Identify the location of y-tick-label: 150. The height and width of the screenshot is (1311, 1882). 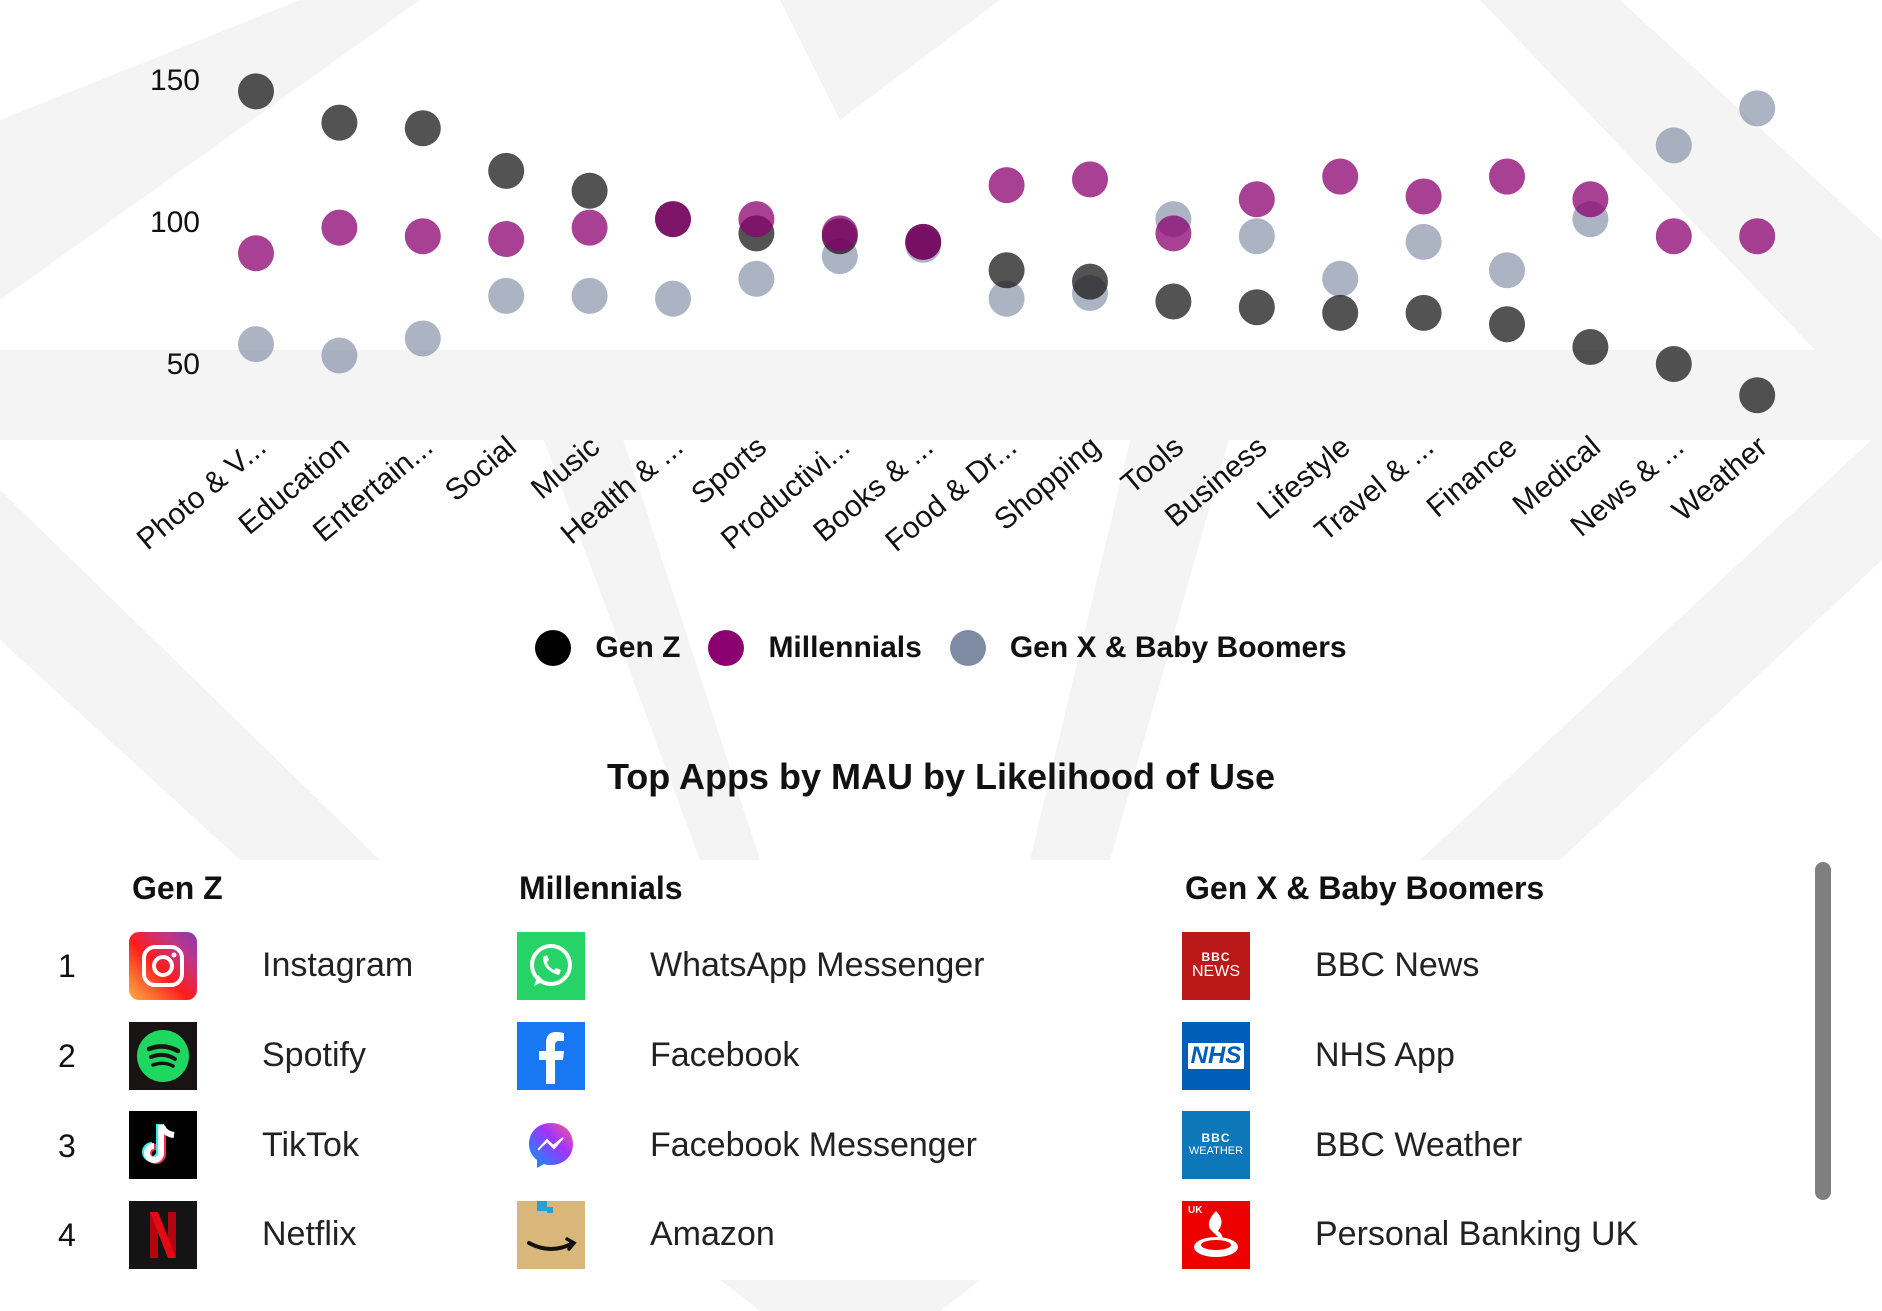
(175, 80).